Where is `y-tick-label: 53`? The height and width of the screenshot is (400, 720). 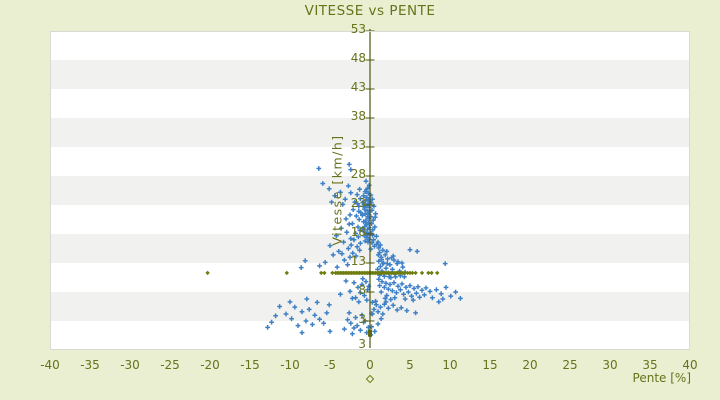 y-tick-label: 53 is located at coordinates (358, 29).